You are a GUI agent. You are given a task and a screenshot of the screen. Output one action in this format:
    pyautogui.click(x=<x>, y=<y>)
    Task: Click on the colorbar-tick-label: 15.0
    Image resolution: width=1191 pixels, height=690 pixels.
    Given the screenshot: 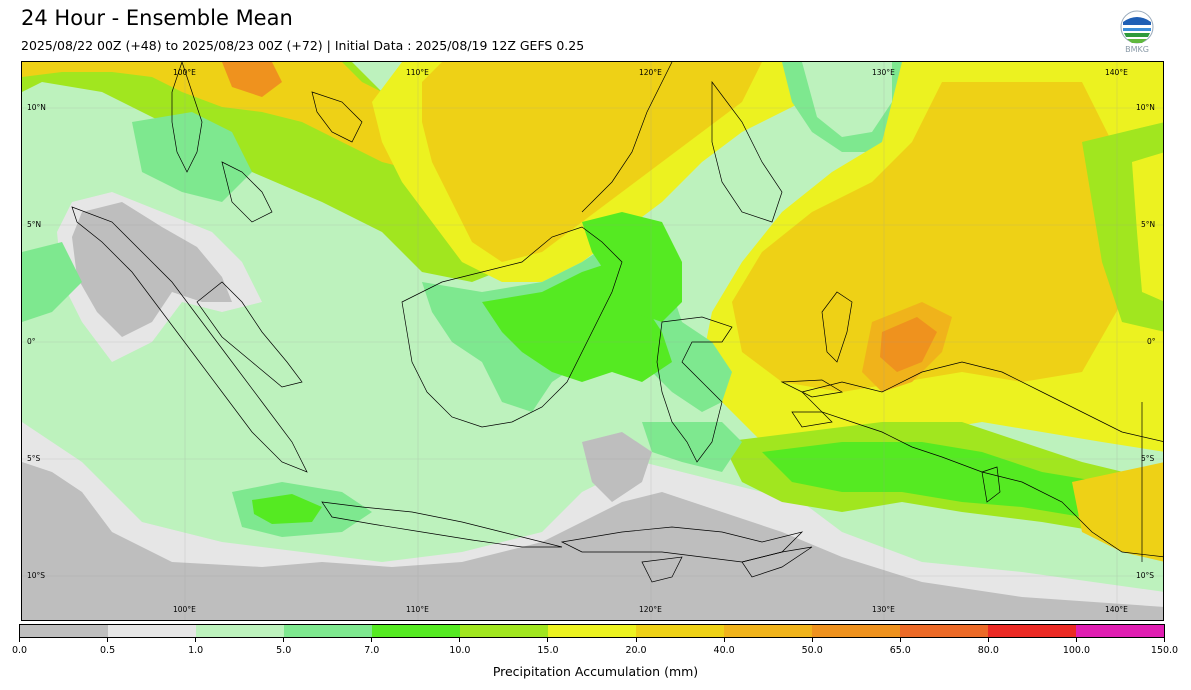 What is the action you would take?
    pyautogui.click(x=548, y=650)
    